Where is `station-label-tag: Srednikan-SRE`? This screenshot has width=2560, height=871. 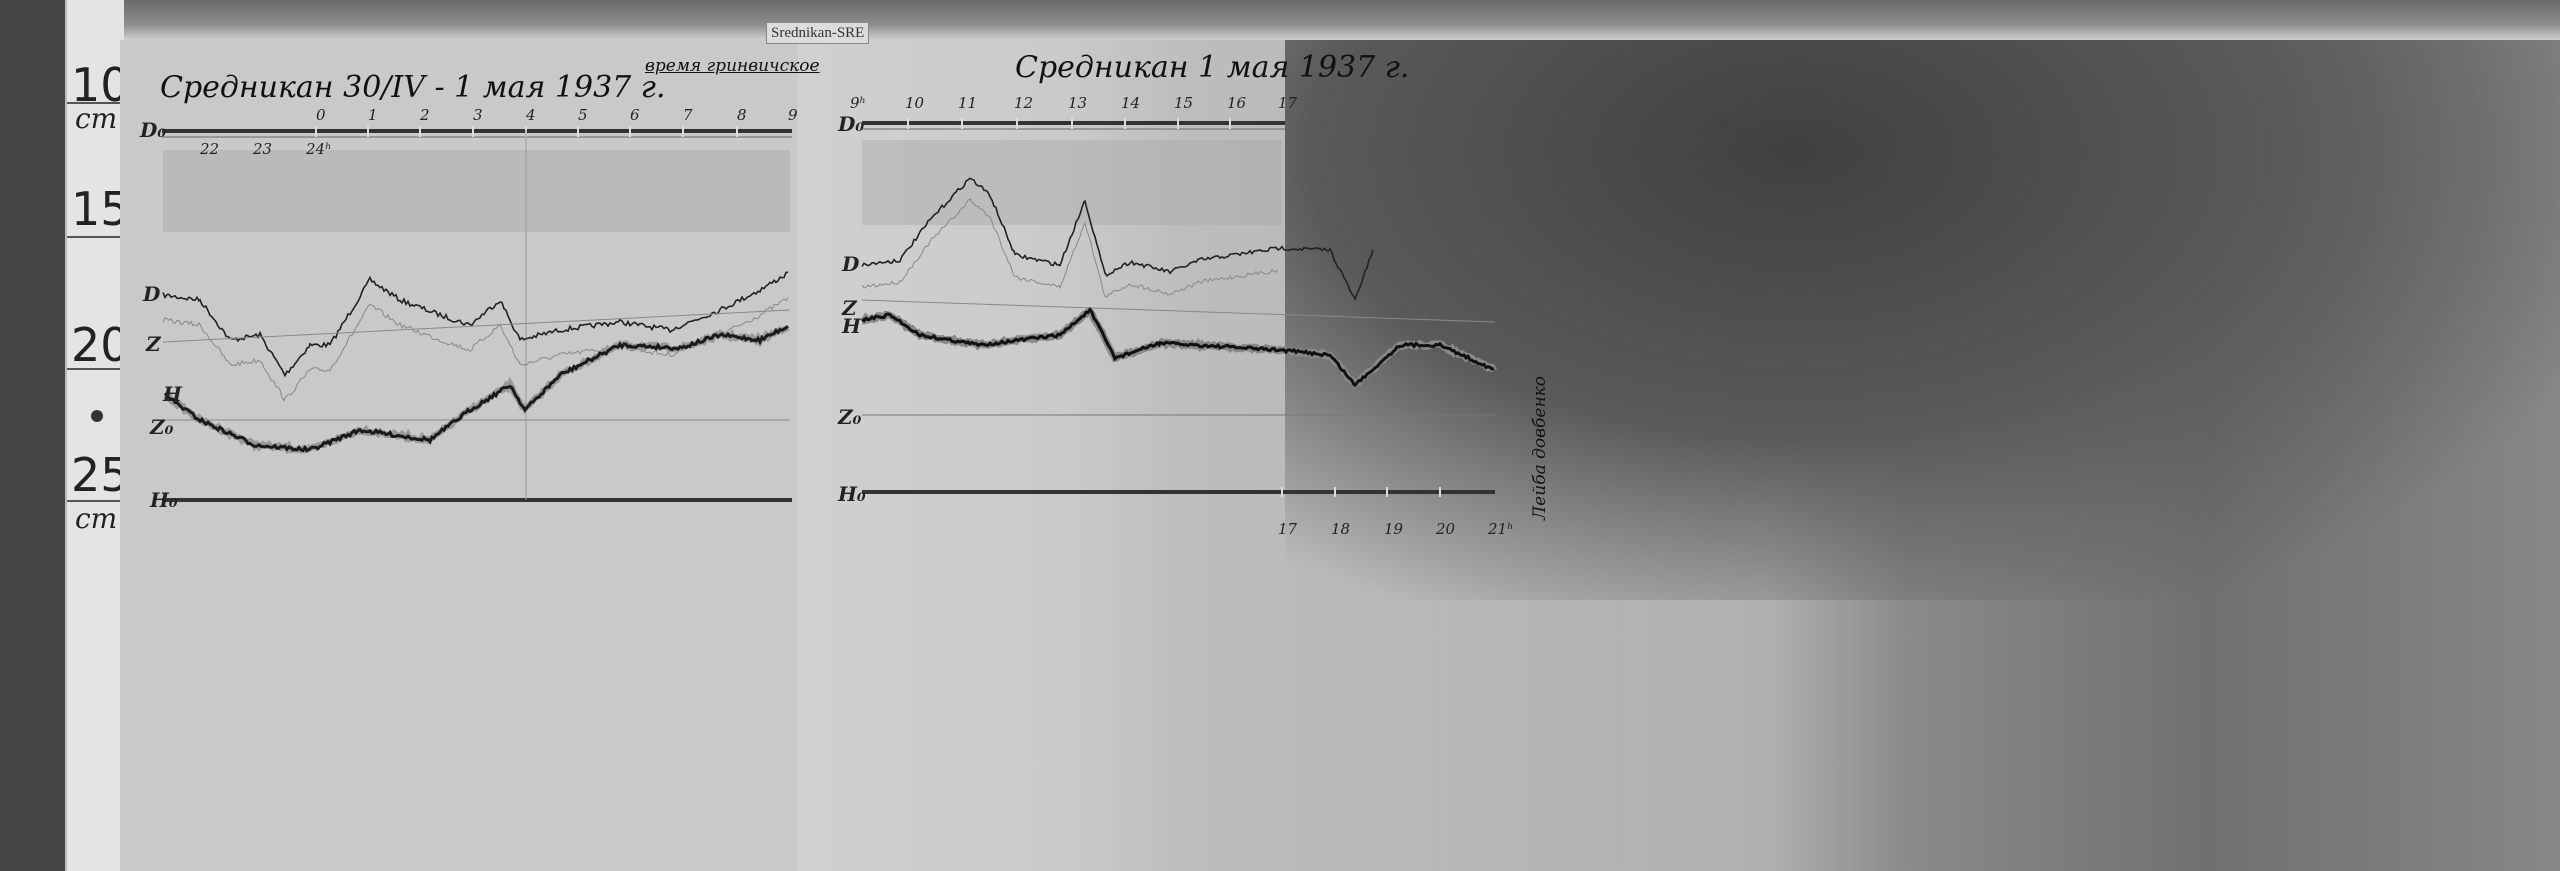
station-label-tag: Srednikan-SRE is located at coordinates (818, 33).